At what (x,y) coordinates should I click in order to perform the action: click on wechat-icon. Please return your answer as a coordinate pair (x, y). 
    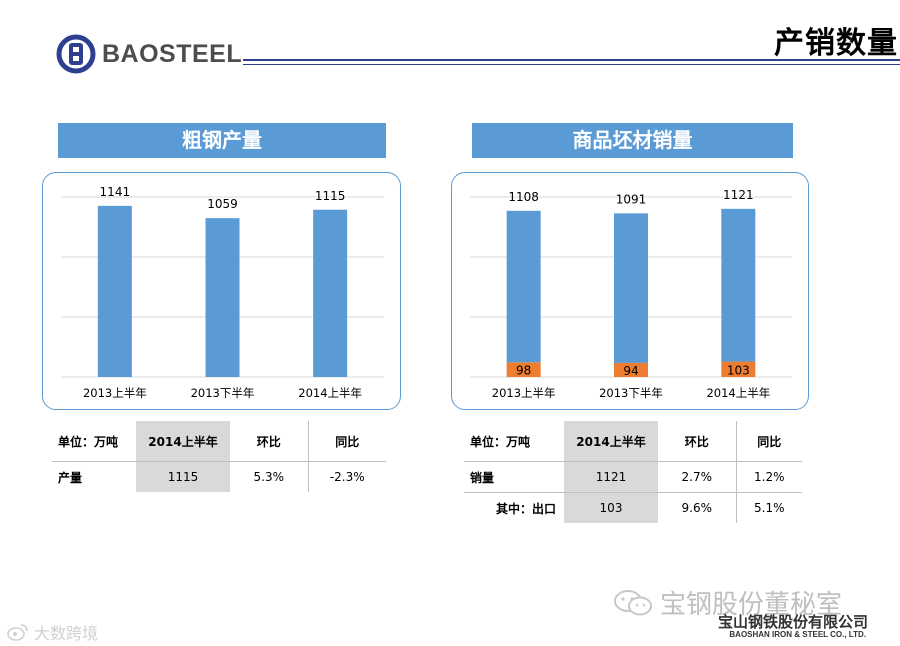
    Looking at the image, I should click on (633, 602).